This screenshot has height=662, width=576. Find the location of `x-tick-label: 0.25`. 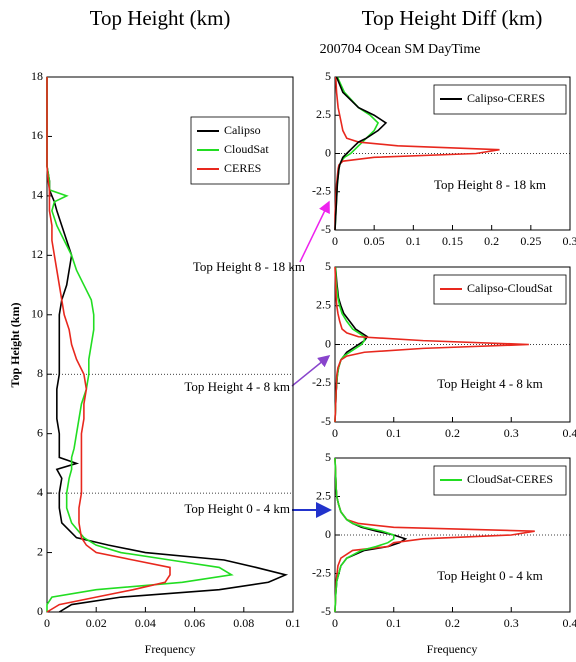

x-tick-label: 0.25 is located at coordinates (530, 241).